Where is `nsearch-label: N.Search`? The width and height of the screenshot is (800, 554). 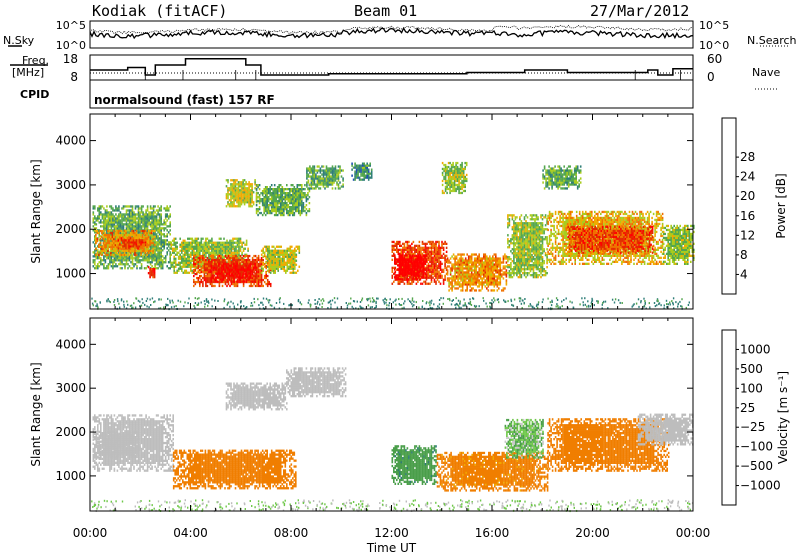 nsearch-label: N.Search is located at coordinates (772, 40).